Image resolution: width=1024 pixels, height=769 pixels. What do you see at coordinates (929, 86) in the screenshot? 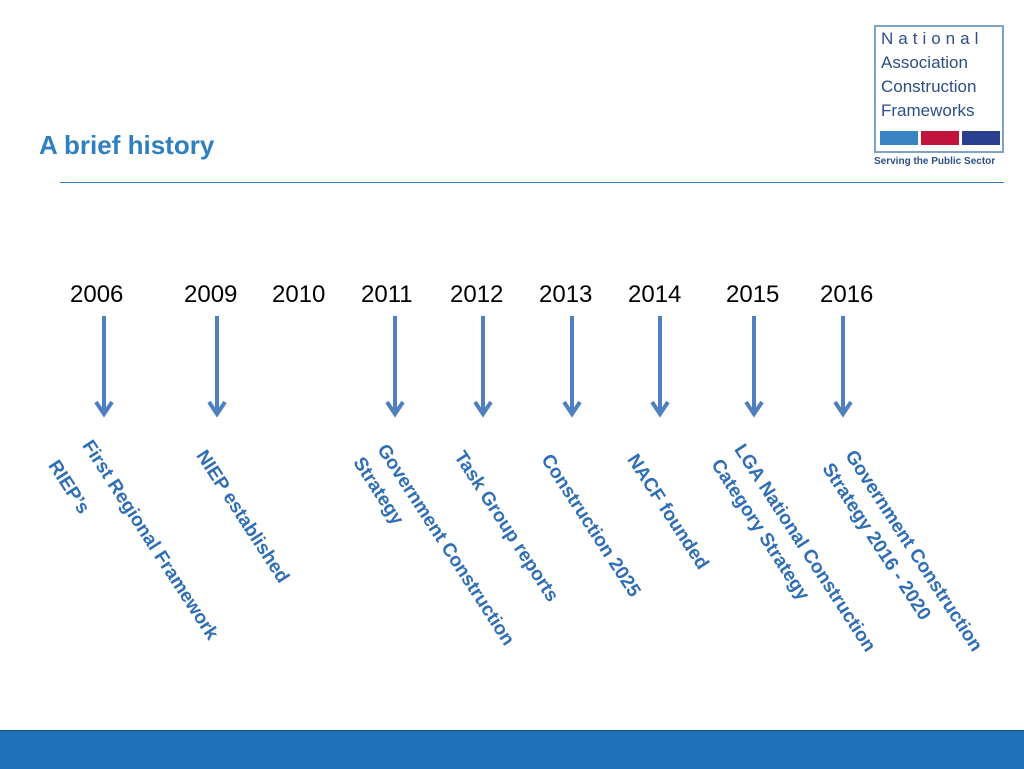
I see `logo-line-3: Construction` at bounding box center [929, 86].